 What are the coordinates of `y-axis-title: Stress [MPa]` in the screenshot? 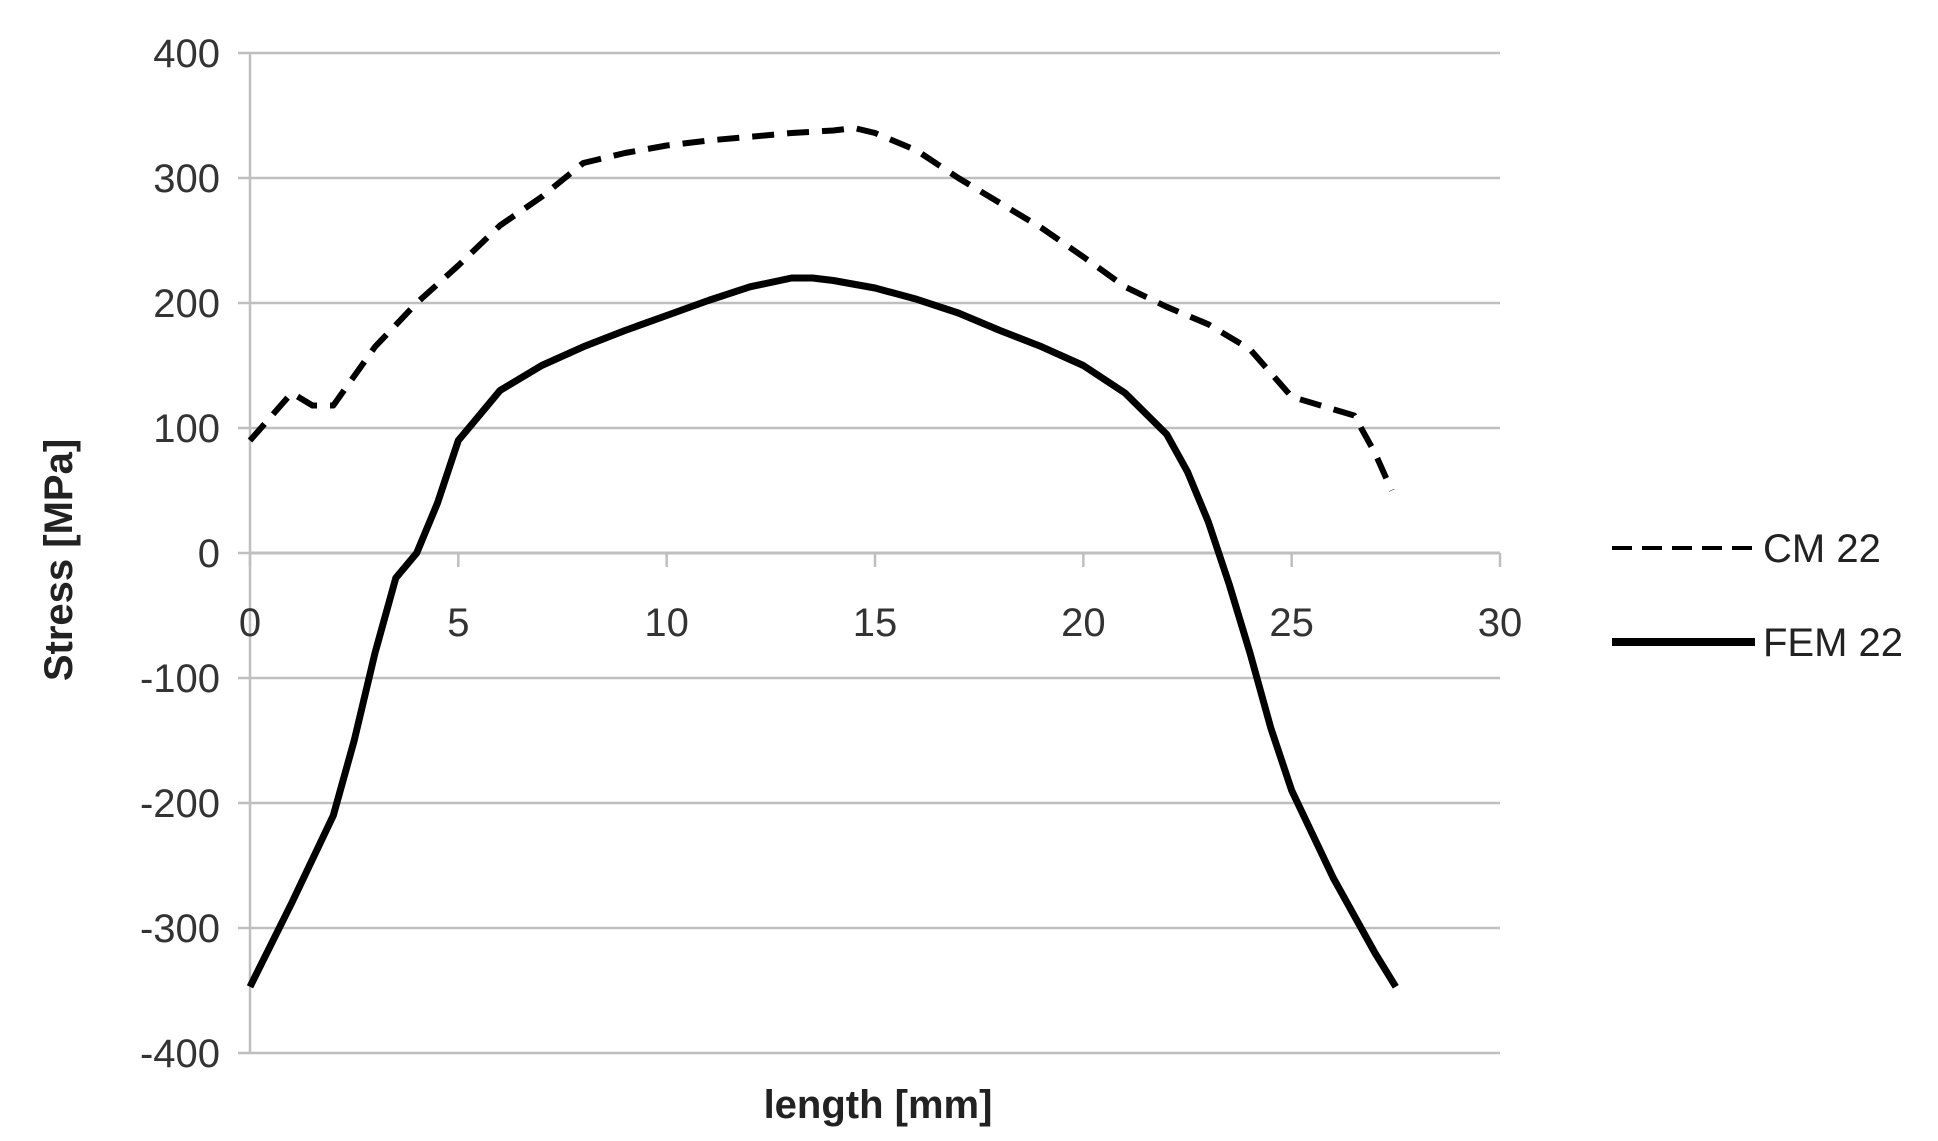 It's located at (59, 560).